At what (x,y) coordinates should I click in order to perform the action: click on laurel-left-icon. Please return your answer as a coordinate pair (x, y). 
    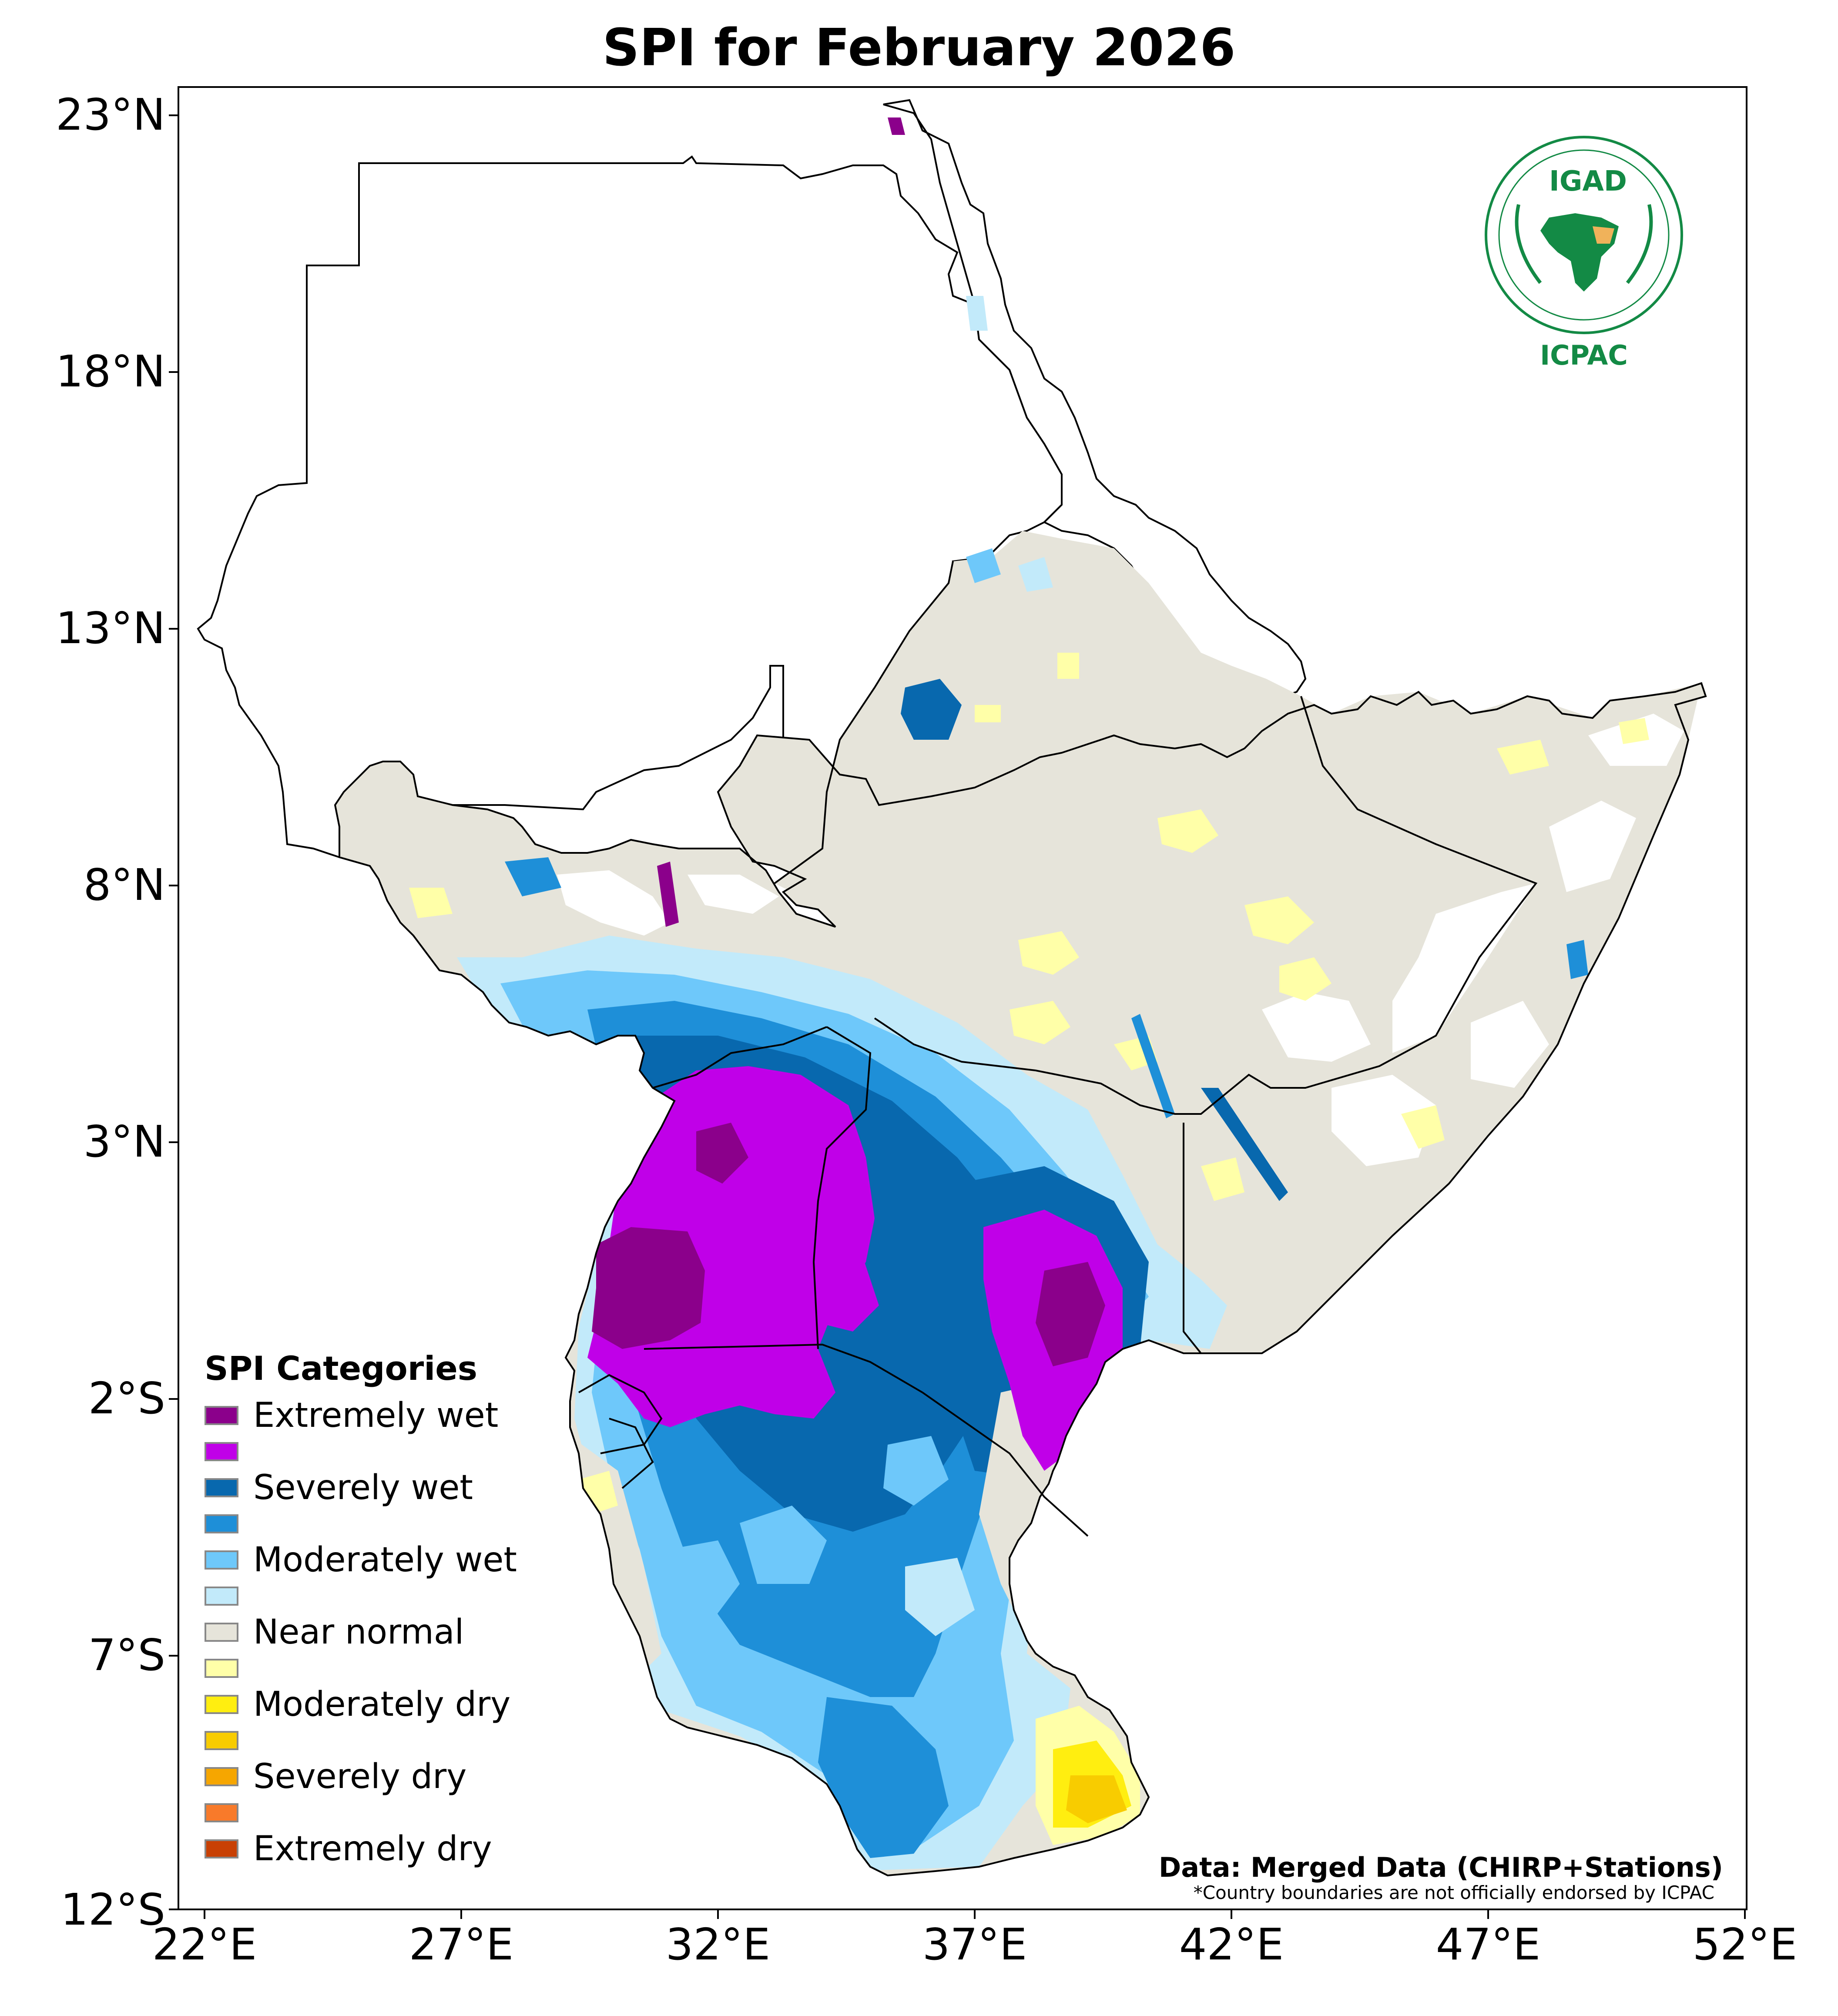
    Looking at the image, I should click on (1529, 244).